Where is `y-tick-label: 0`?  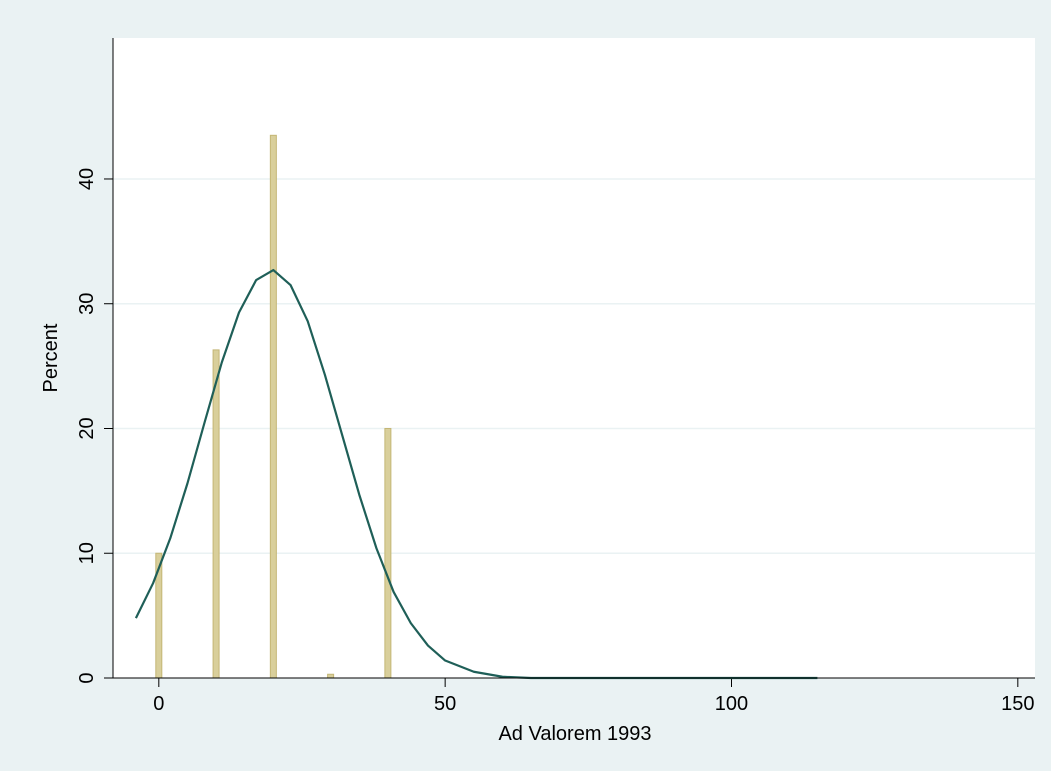 y-tick-label: 0 is located at coordinates (87, 677).